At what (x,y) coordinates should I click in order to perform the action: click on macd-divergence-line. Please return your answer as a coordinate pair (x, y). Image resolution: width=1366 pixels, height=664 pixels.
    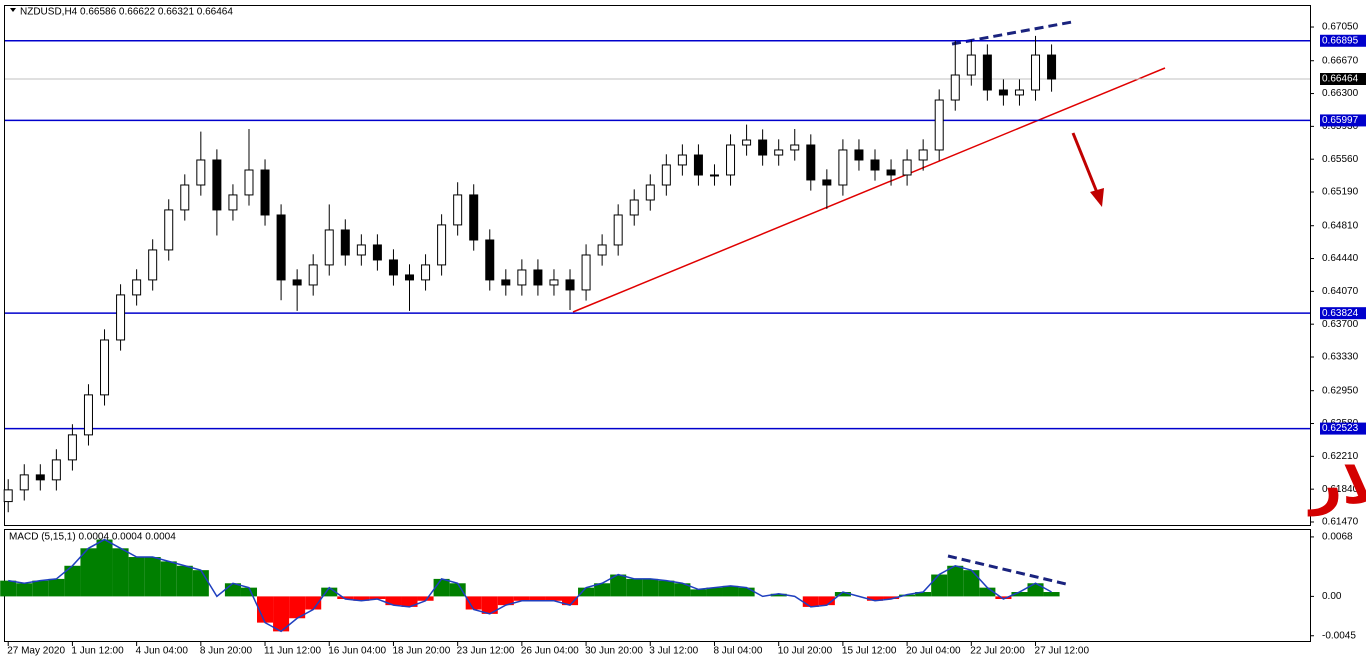
    Looking at the image, I should click on (1007, 570).